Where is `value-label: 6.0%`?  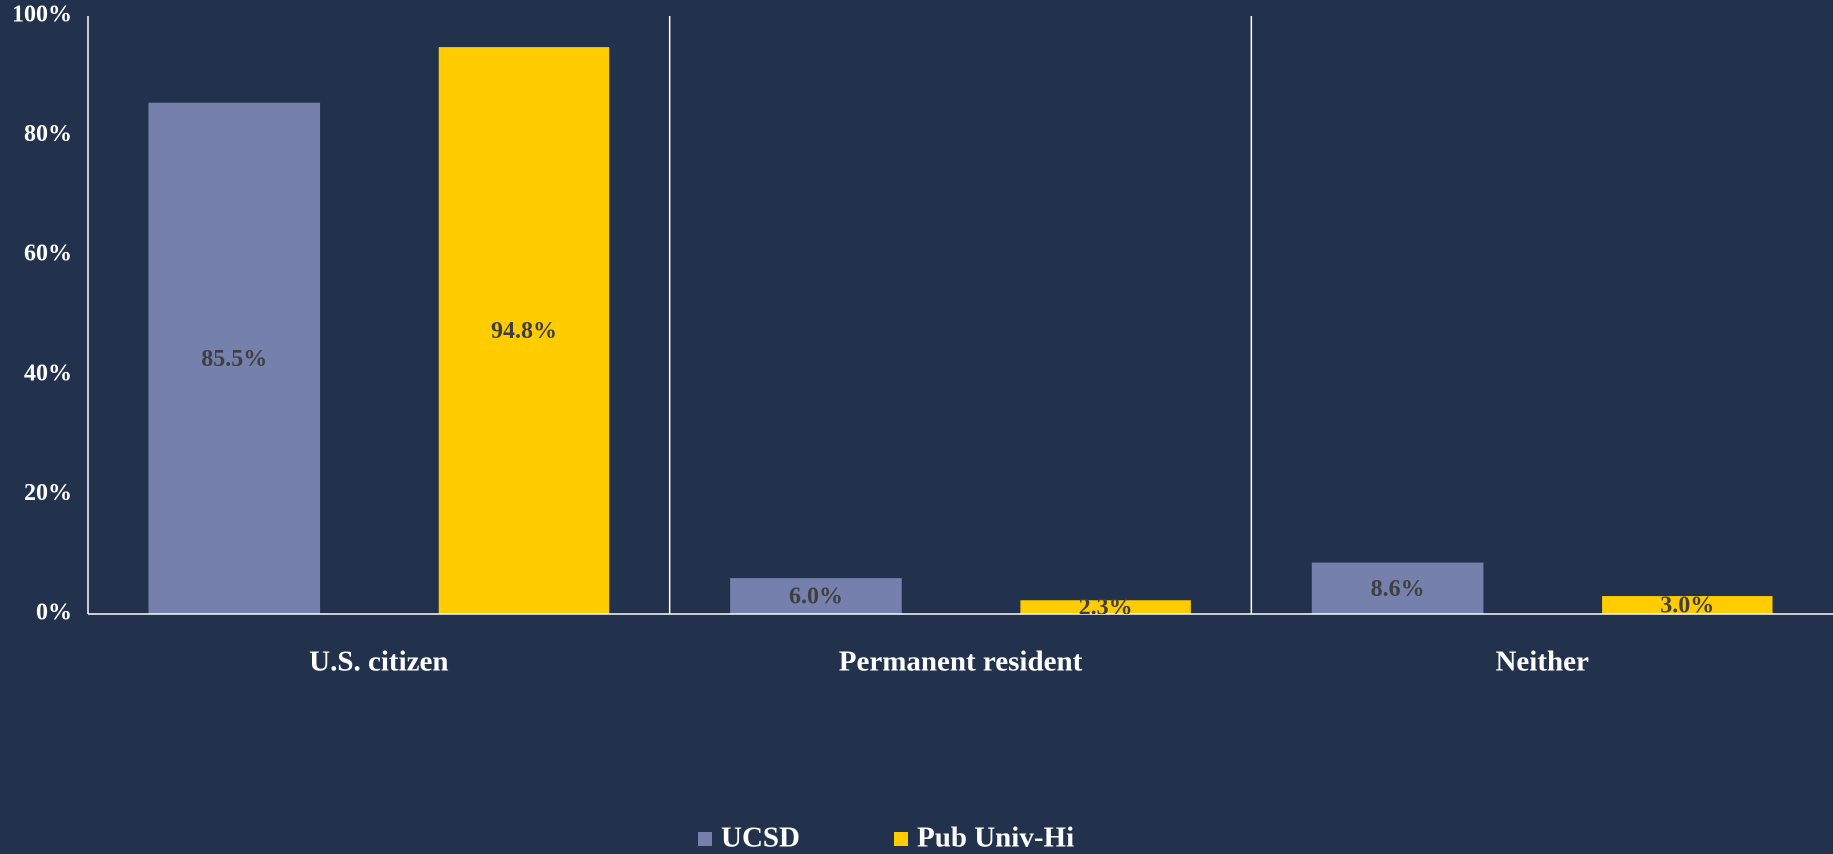 value-label: 6.0% is located at coordinates (816, 597).